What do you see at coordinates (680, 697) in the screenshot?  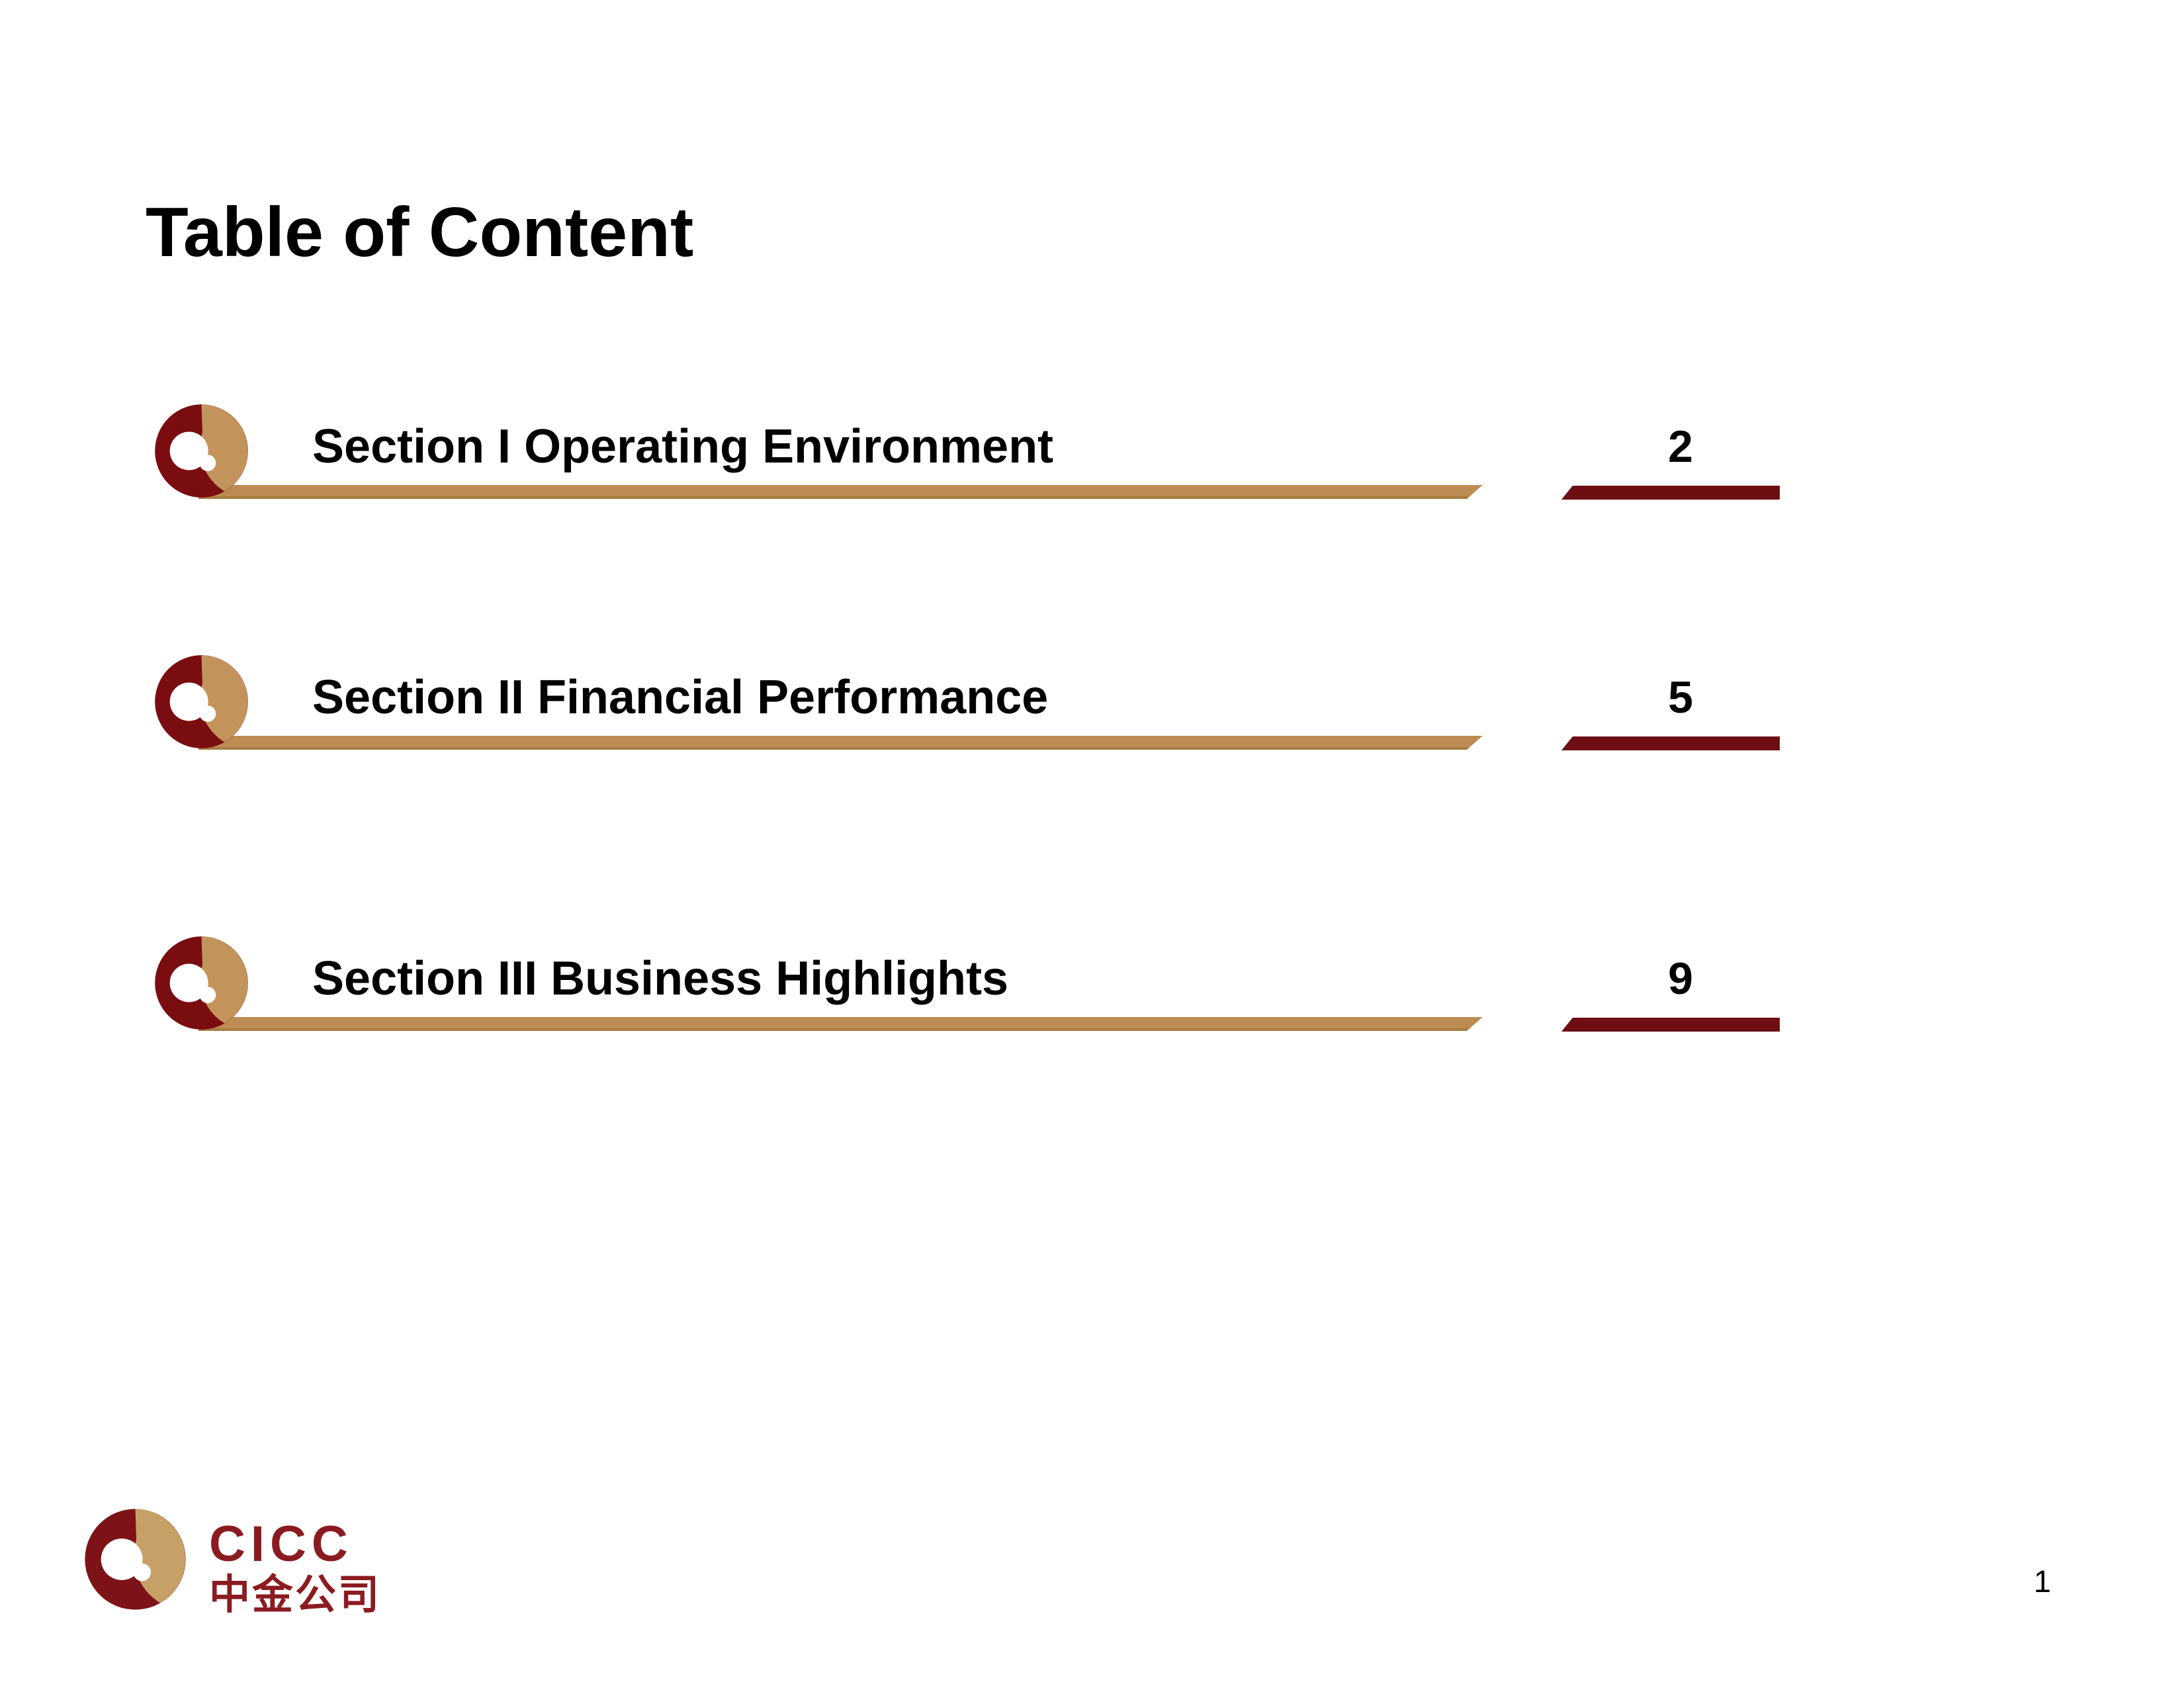 I see `toc-entry-label: Section II Financial Performance` at bounding box center [680, 697].